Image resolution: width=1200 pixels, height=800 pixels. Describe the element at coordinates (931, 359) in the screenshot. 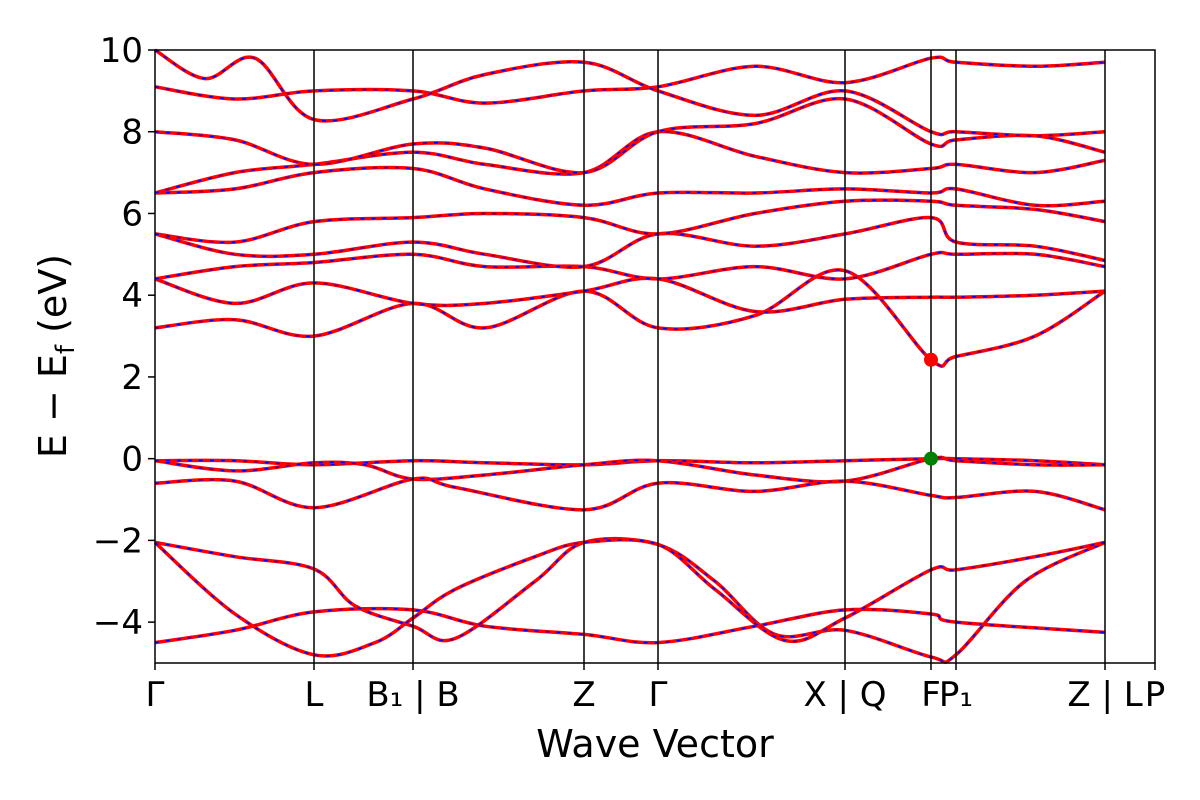

I see `cbm-marker` at that location.